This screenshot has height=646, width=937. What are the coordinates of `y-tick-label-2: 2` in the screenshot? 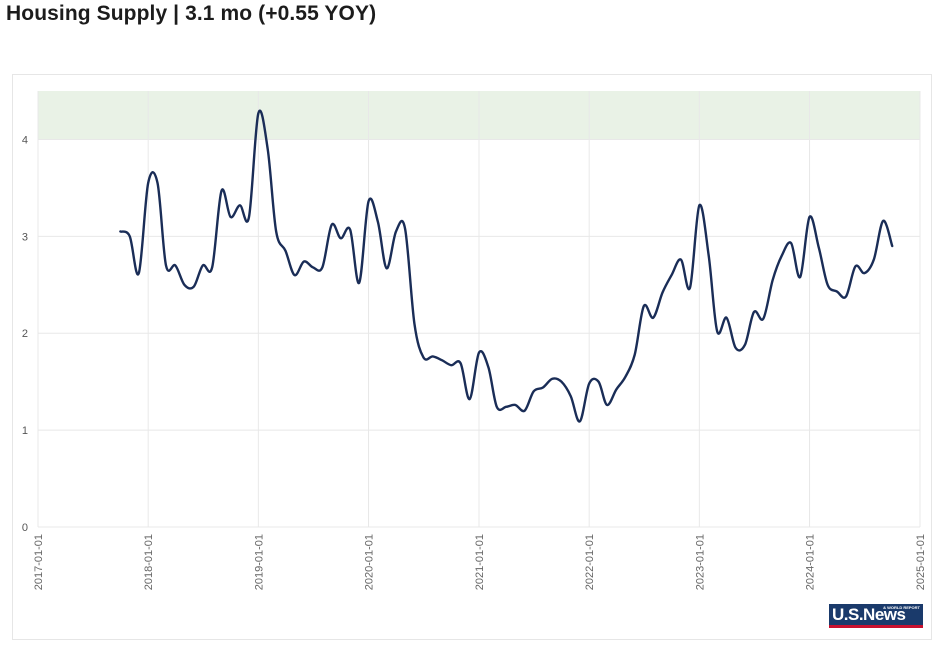 It's located at (25, 334).